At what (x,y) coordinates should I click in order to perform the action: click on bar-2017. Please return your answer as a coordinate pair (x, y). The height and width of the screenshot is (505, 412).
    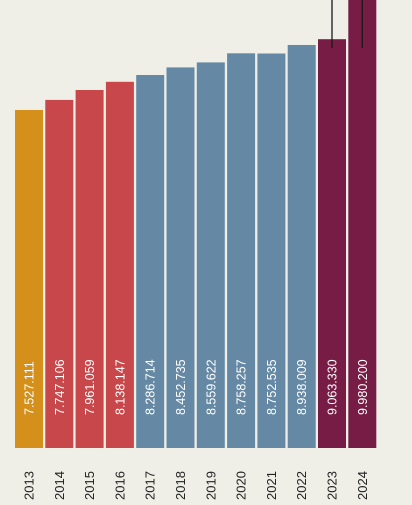
    Looking at the image, I should click on (150, 261).